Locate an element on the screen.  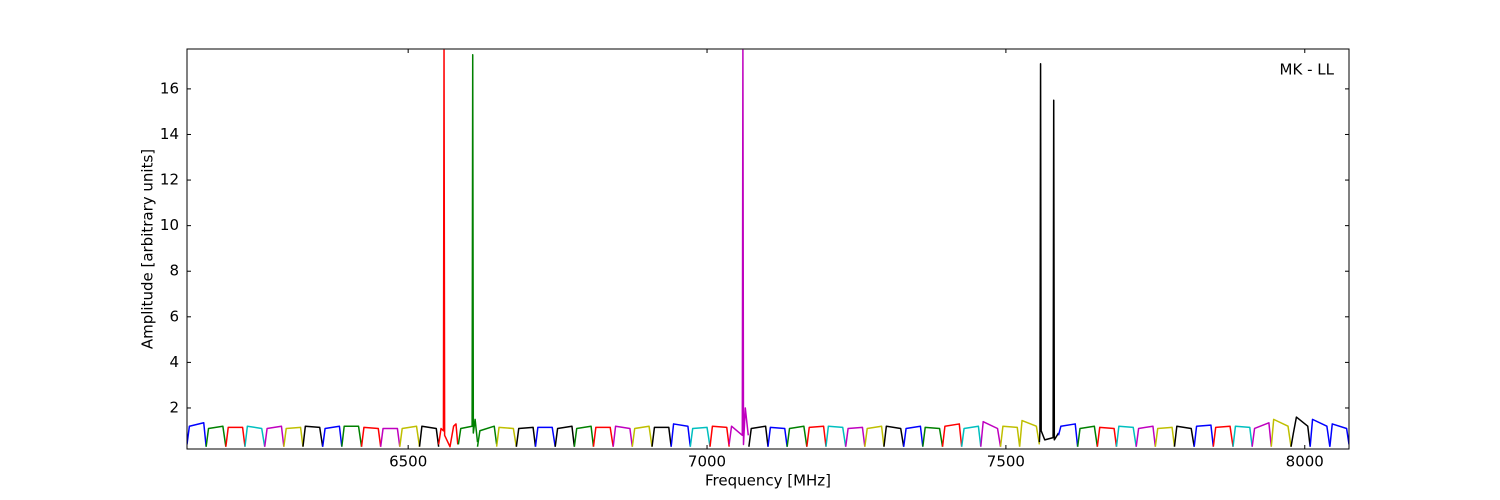
x-tick-label: 7000 is located at coordinates (707, 462).